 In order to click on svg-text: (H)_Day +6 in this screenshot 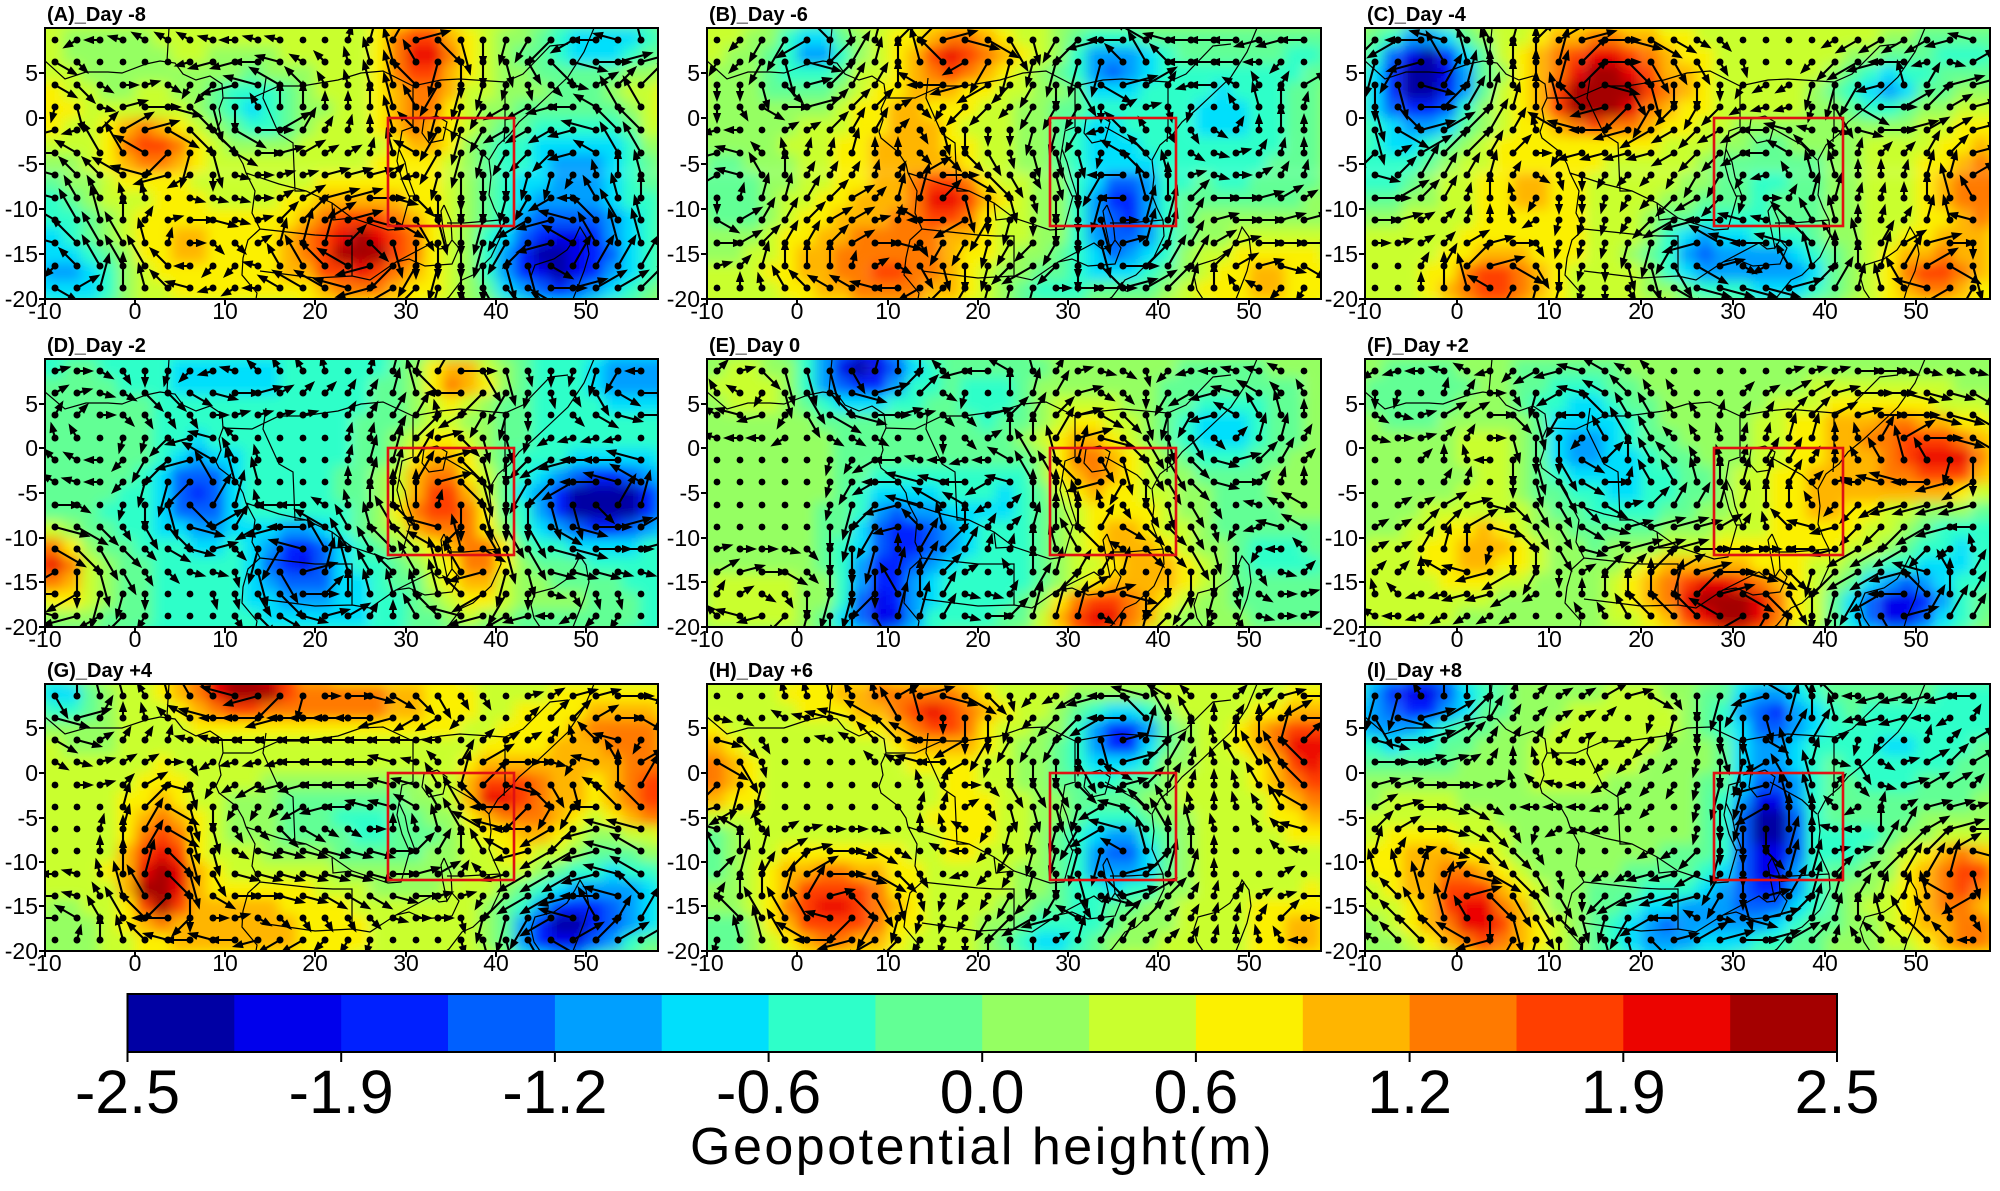, I will do `click(761, 671)`.